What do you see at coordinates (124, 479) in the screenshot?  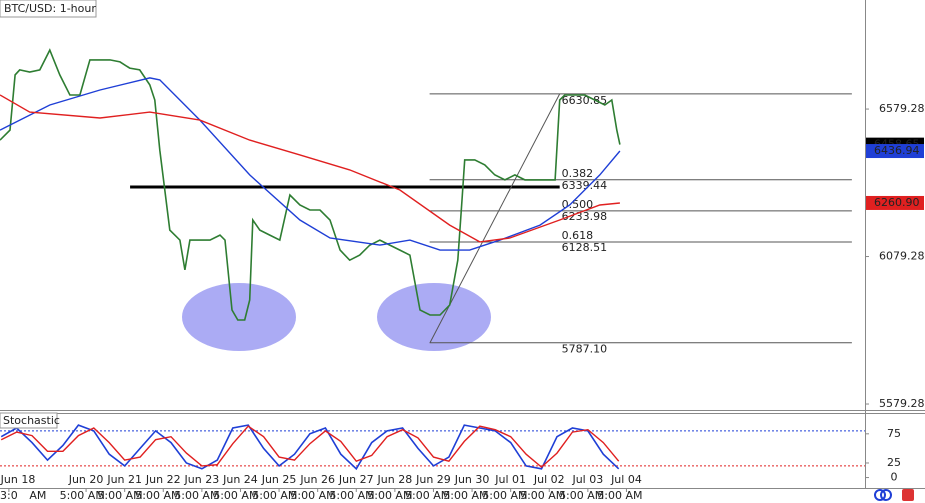 I see `x-tick-label: Jun 21` at bounding box center [124, 479].